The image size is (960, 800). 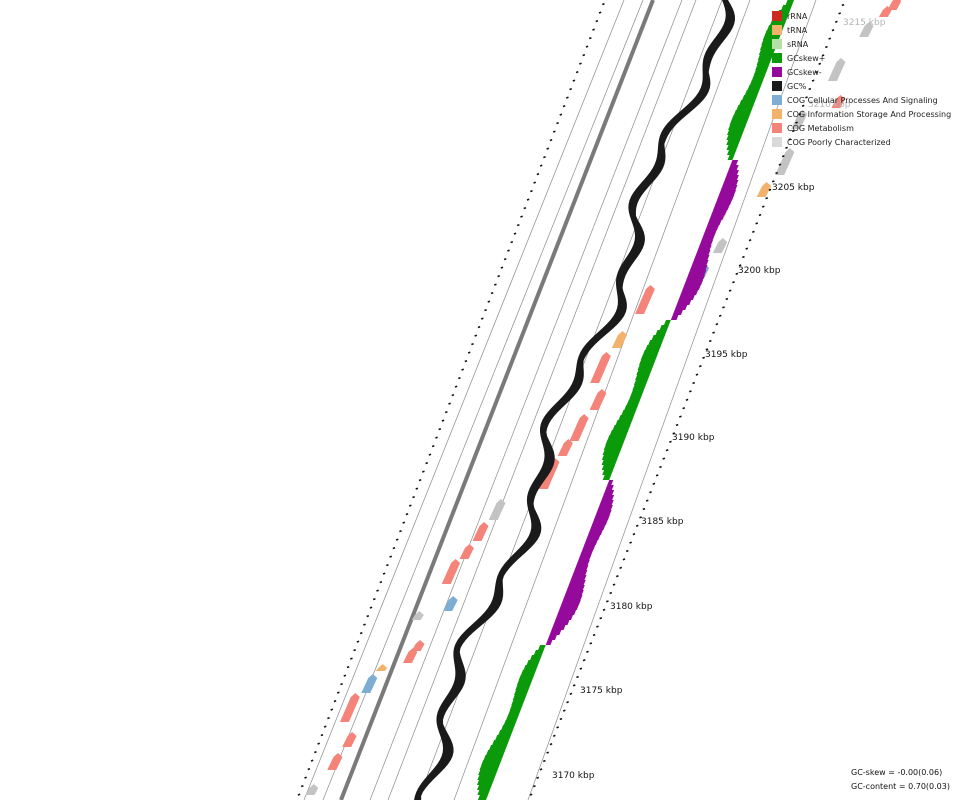 What do you see at coordinates (866, 44) in the screenshot?
I see `legend-item-srna: sRNA` at bounding box center [866, 44].